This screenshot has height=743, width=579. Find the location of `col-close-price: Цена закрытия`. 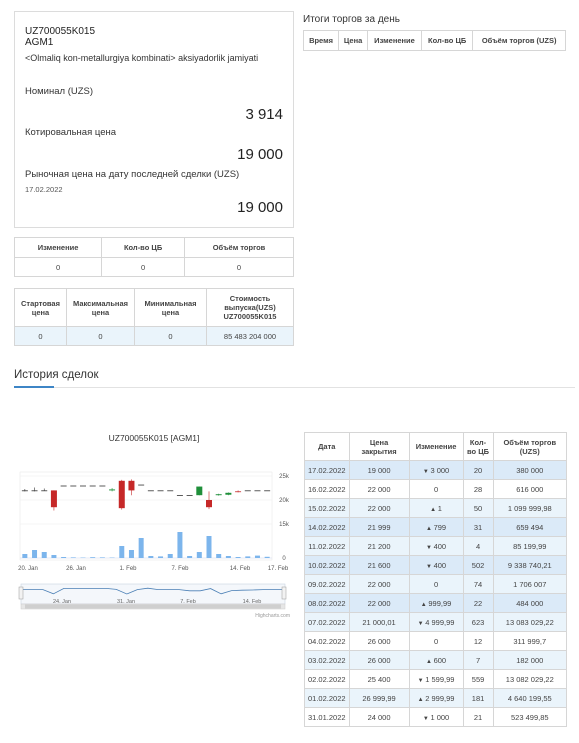

col-close-price: Цена закрытия is located at coordinates (379, 446).